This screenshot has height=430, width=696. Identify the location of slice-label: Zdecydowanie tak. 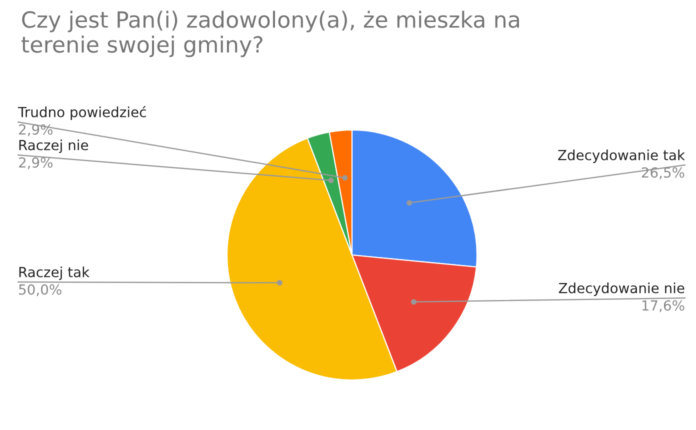
(621, 156).